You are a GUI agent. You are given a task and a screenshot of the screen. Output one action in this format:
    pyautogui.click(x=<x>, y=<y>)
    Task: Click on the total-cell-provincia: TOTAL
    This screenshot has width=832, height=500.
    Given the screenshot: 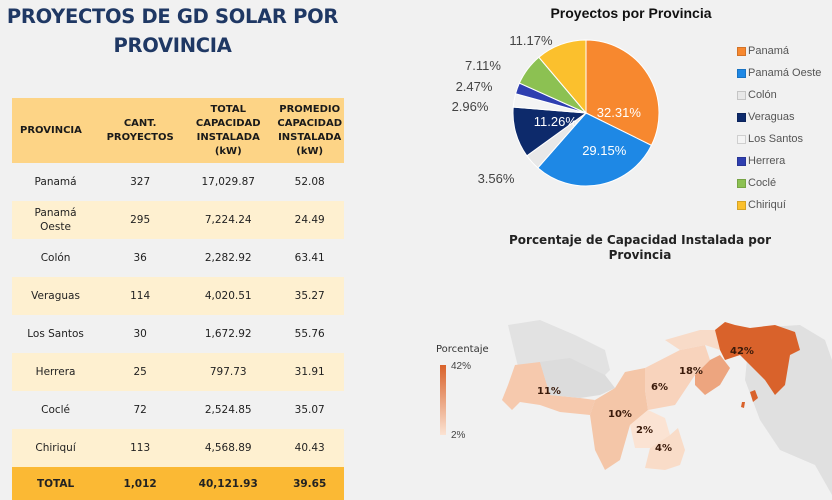 What is the action you would take?
    pyautogui.click(x=56, y=483)
    